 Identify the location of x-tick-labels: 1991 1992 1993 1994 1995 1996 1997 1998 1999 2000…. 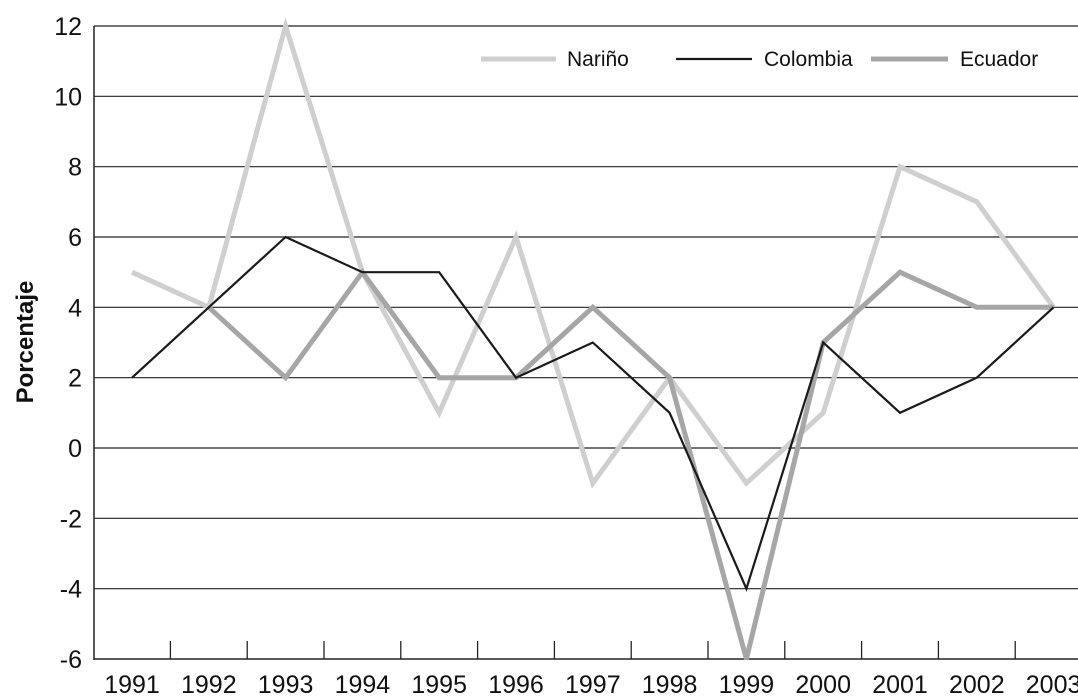
(591, 684).